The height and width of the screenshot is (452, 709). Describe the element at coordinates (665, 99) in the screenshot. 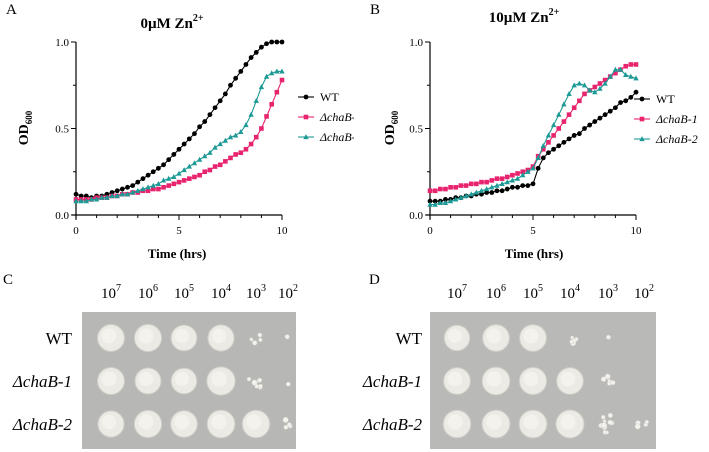

I see `legend-label: WT` at that location.